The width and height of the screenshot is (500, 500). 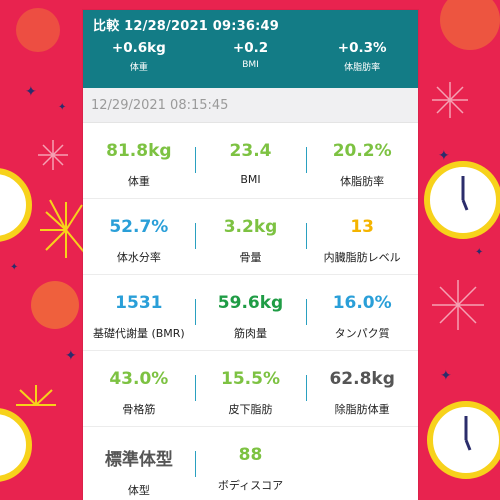 I want to click on metric-label: 筋肉量, so click(x=250, y=333).